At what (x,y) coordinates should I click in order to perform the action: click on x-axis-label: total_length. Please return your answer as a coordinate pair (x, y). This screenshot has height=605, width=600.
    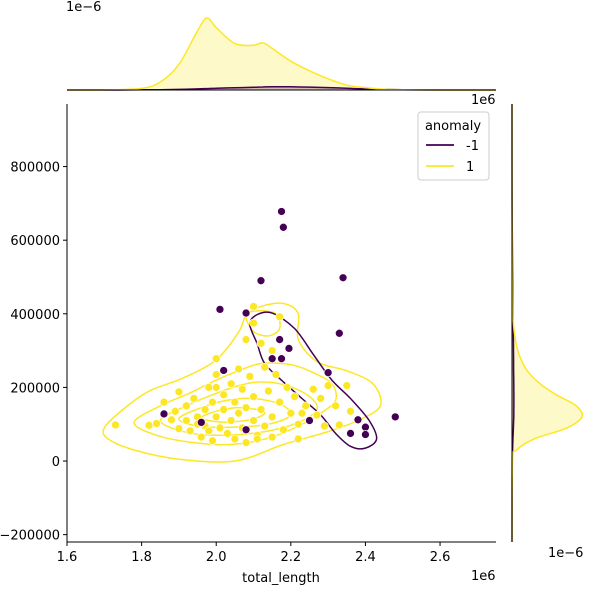
    Looking at the image, I should click on (281, 578).